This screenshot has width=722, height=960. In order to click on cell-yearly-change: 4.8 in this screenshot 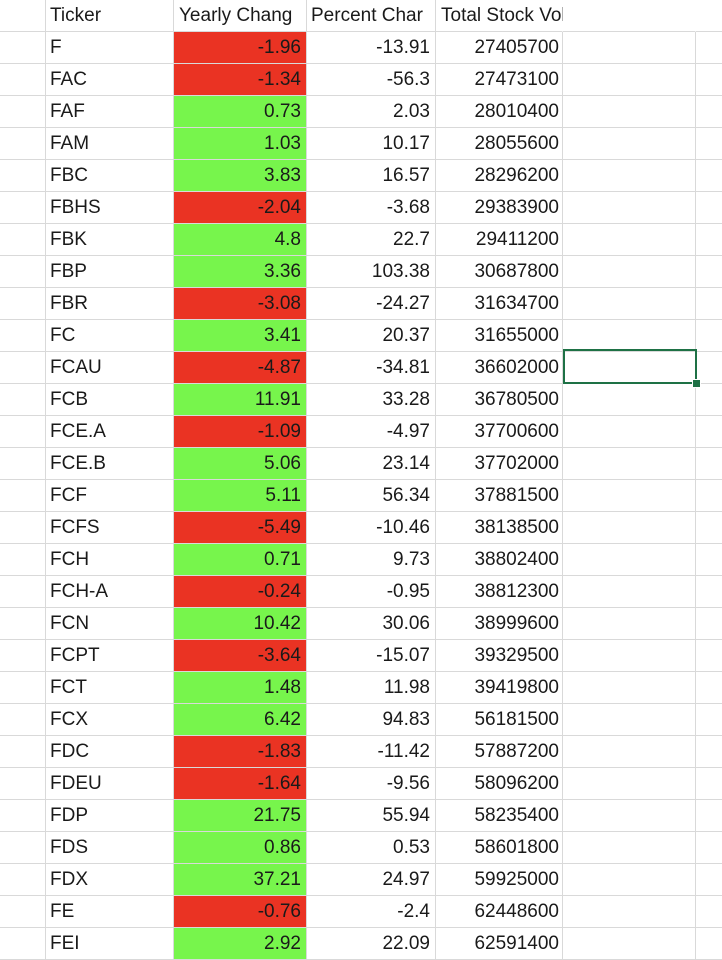, I will do `click(240, 240)`.